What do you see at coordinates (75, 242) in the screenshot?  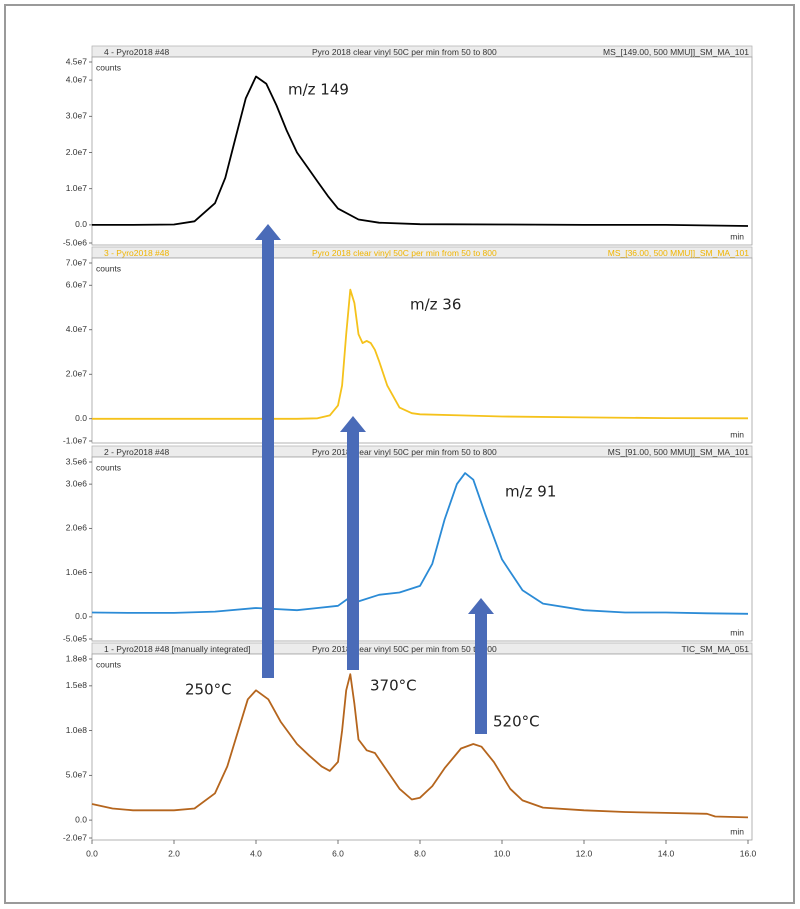 I see `y-tick-label: -5.0e6` at bounding box center [75, 242].